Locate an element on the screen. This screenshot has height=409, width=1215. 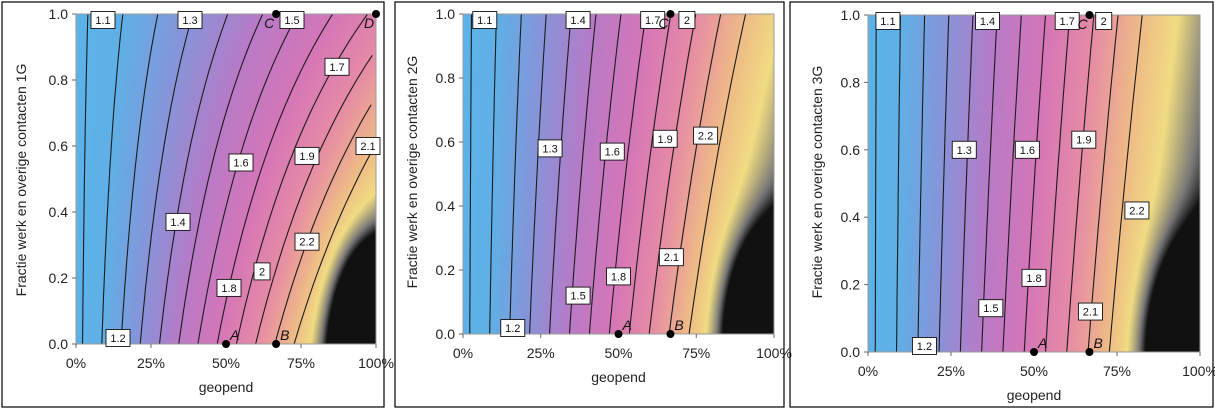
contour-label-text: 1.3 is located at coordinates (189, 21).